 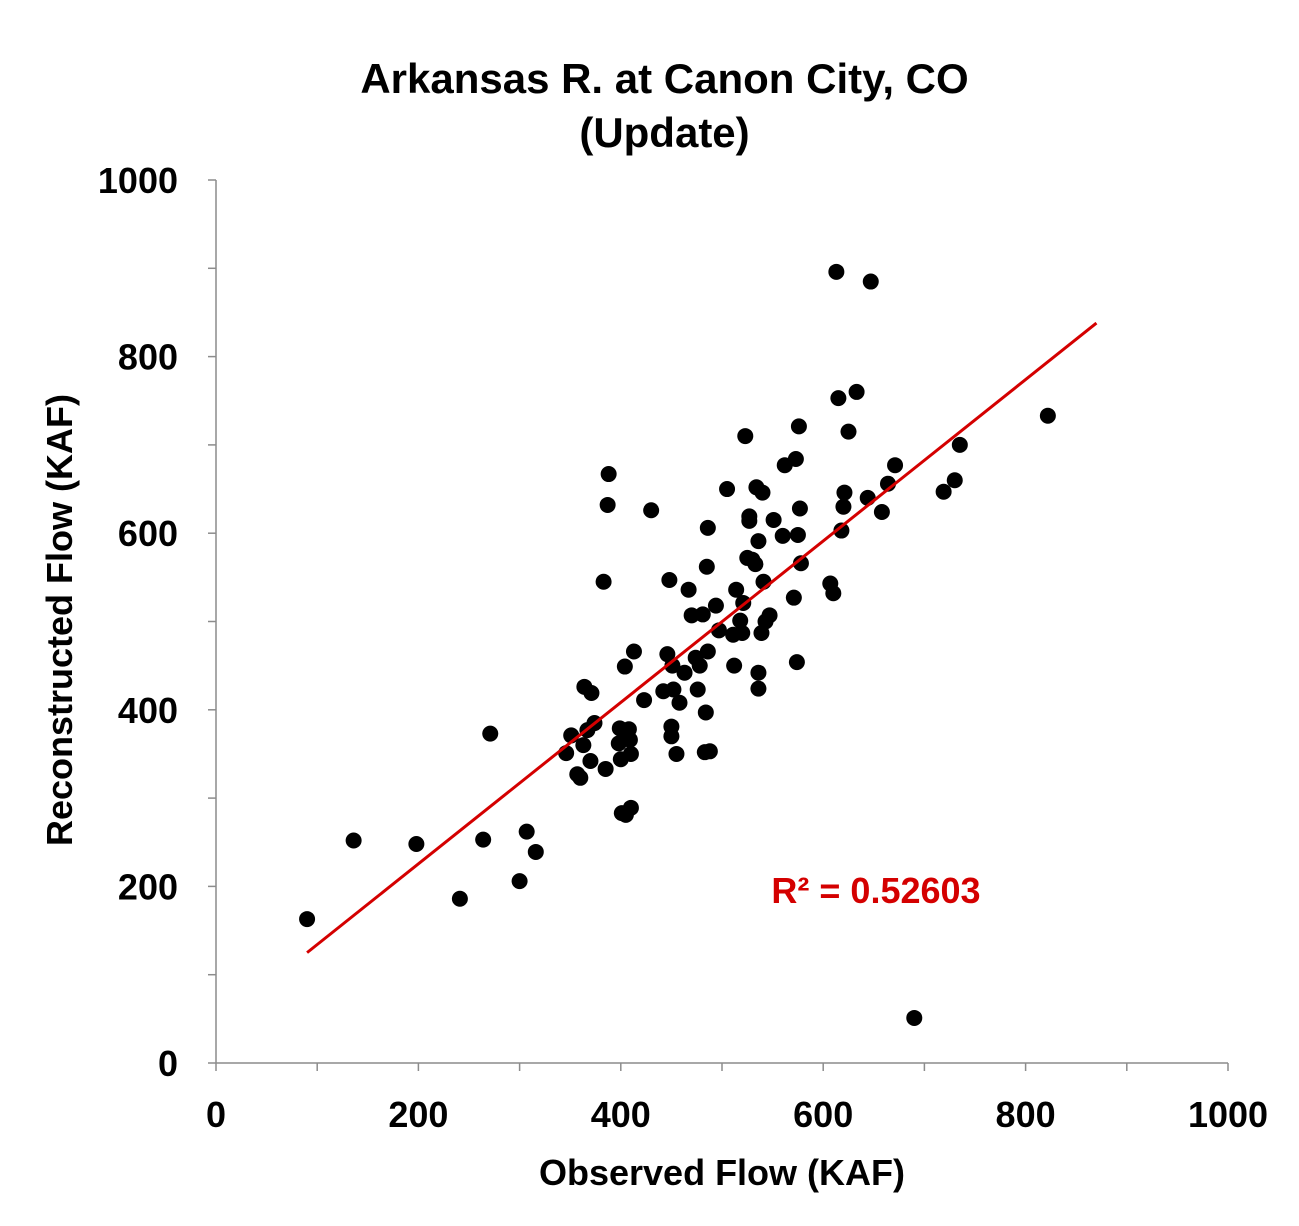 I want to click on y-tick-label: 600, so click(x=148, y=533).